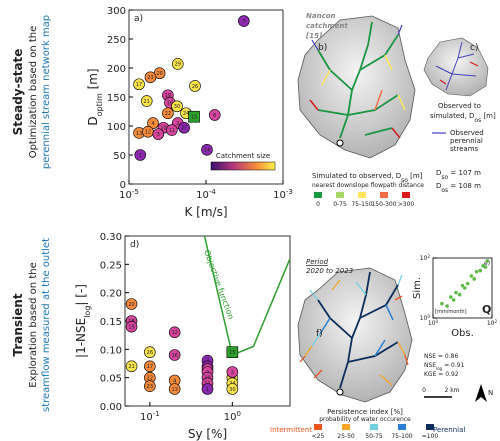  I want to click on legend-label: 50-75, so click(374, 436).